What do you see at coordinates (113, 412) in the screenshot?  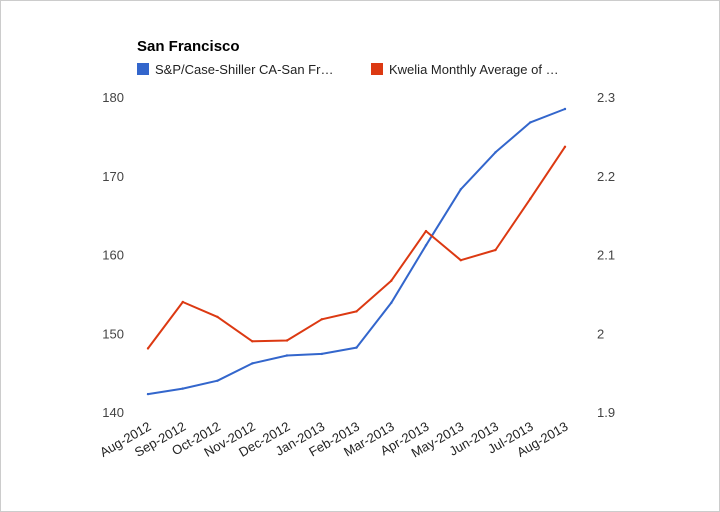 I see `y-left-tick-label: 140` at bounding box center [113, 412].